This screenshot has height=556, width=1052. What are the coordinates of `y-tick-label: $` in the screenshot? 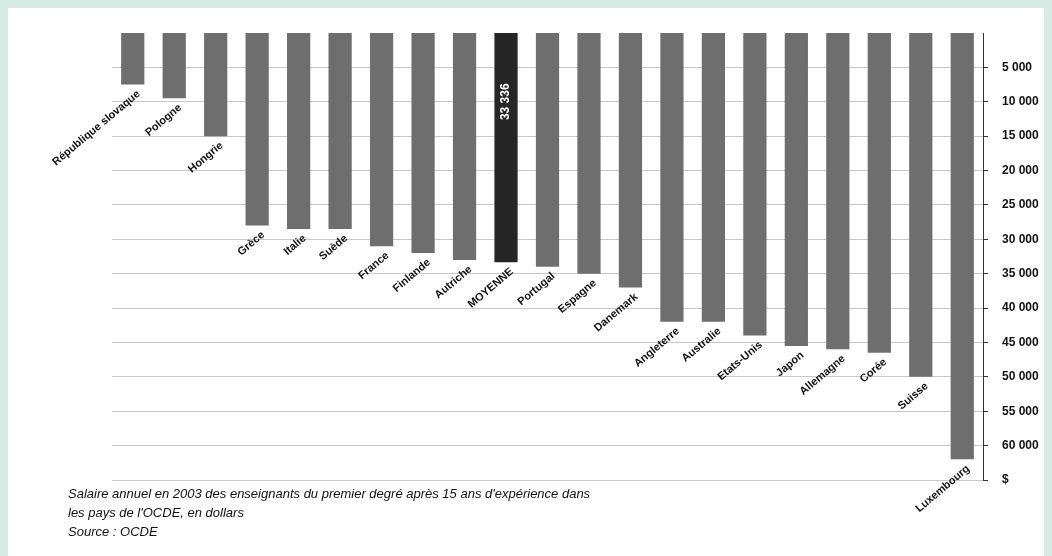 It's located at (1005, 479).